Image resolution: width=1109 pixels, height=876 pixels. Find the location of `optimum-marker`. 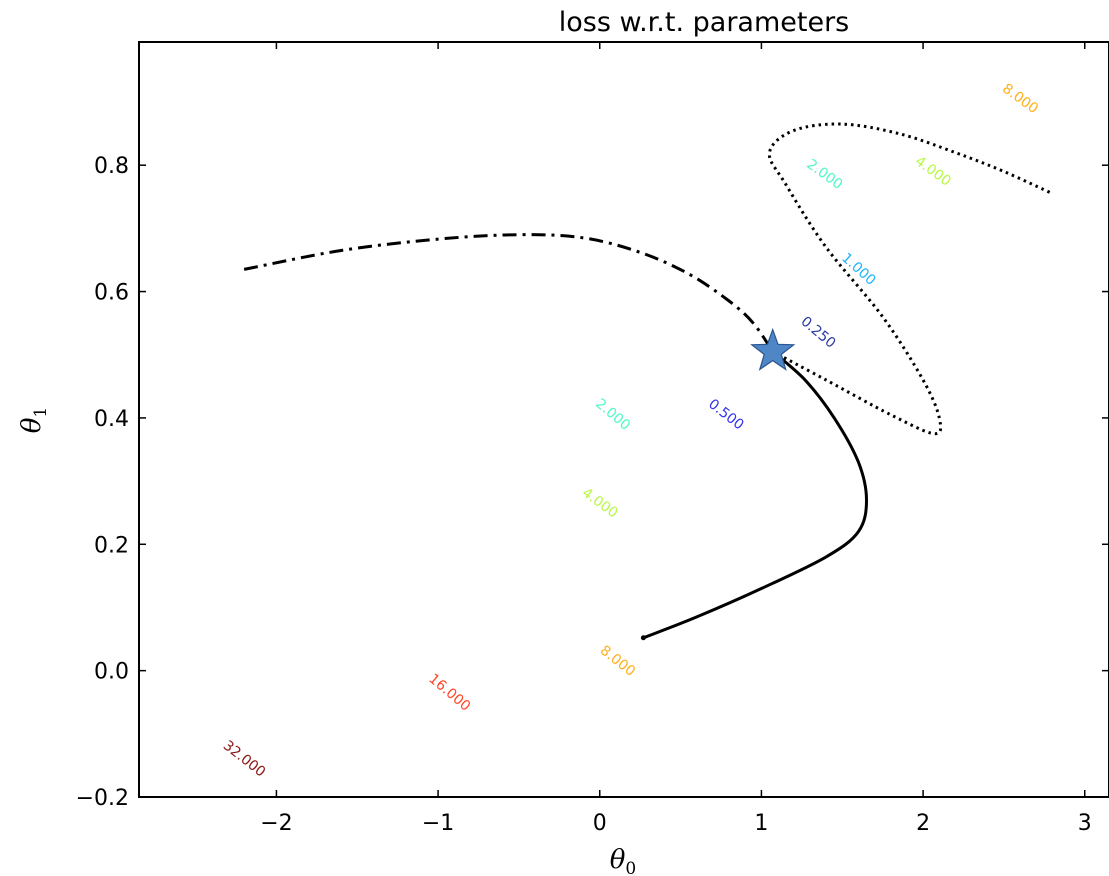

optimum-marker is located at coordinates (773, 349).